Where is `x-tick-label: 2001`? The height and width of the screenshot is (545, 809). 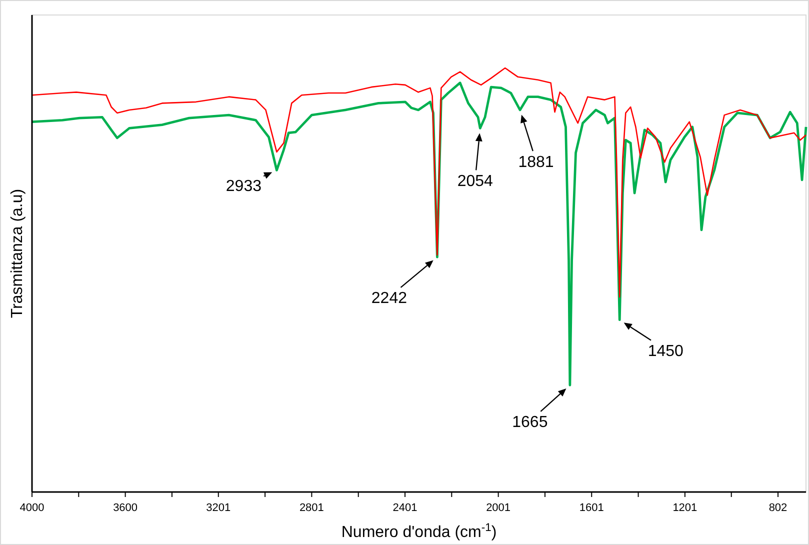 x-tick-label: 2001 is located at coordinates (498, 508).